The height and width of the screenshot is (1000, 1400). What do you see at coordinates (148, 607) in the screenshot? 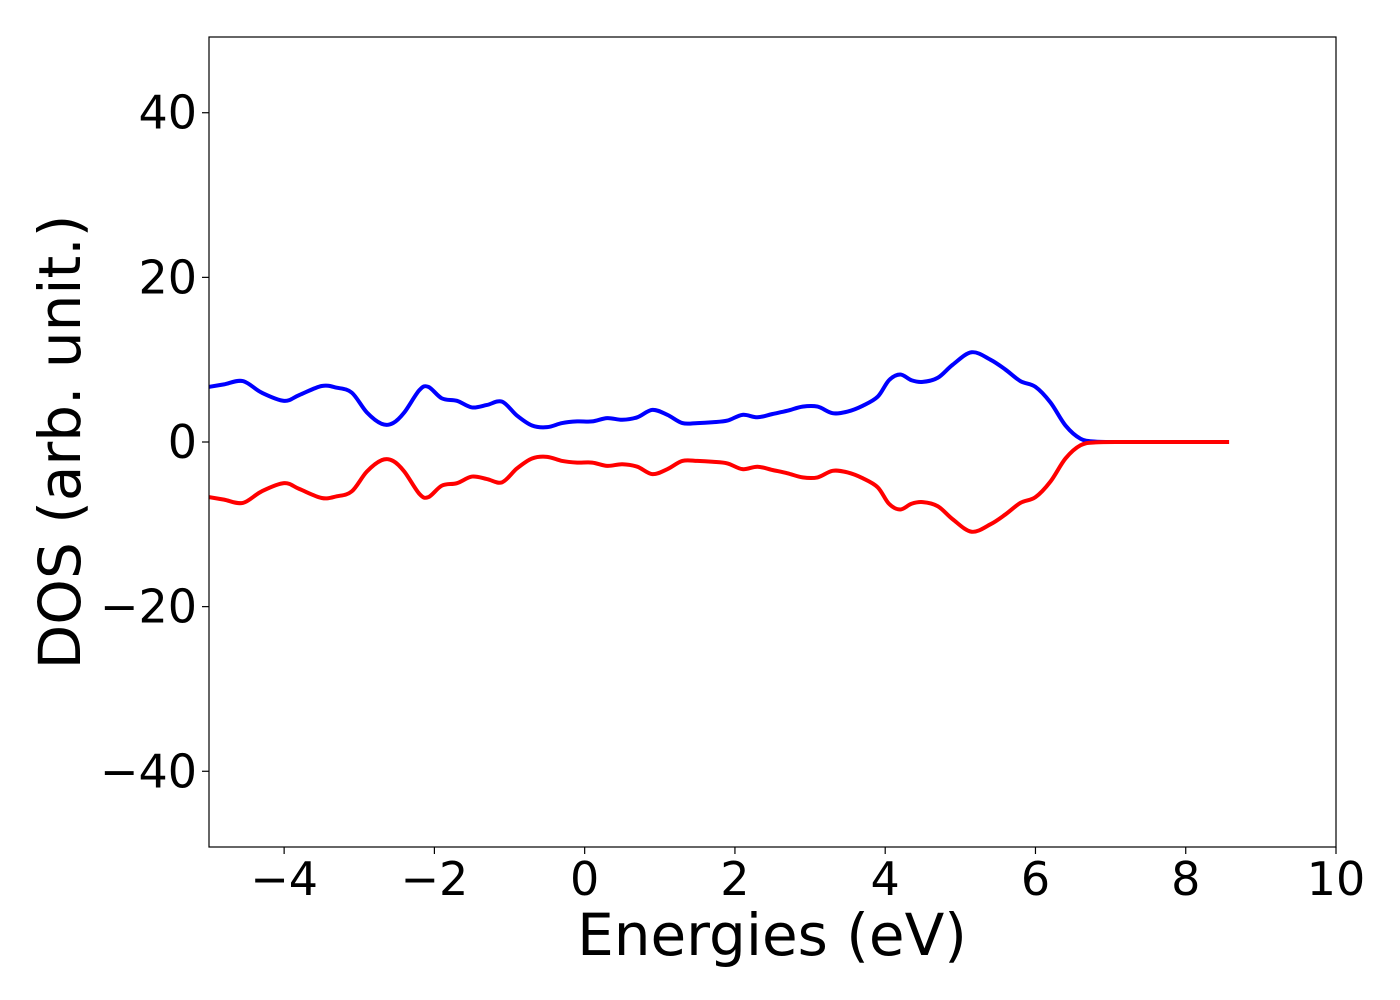
I see `y-tick-label: −20` at bounding box center [148, 607].